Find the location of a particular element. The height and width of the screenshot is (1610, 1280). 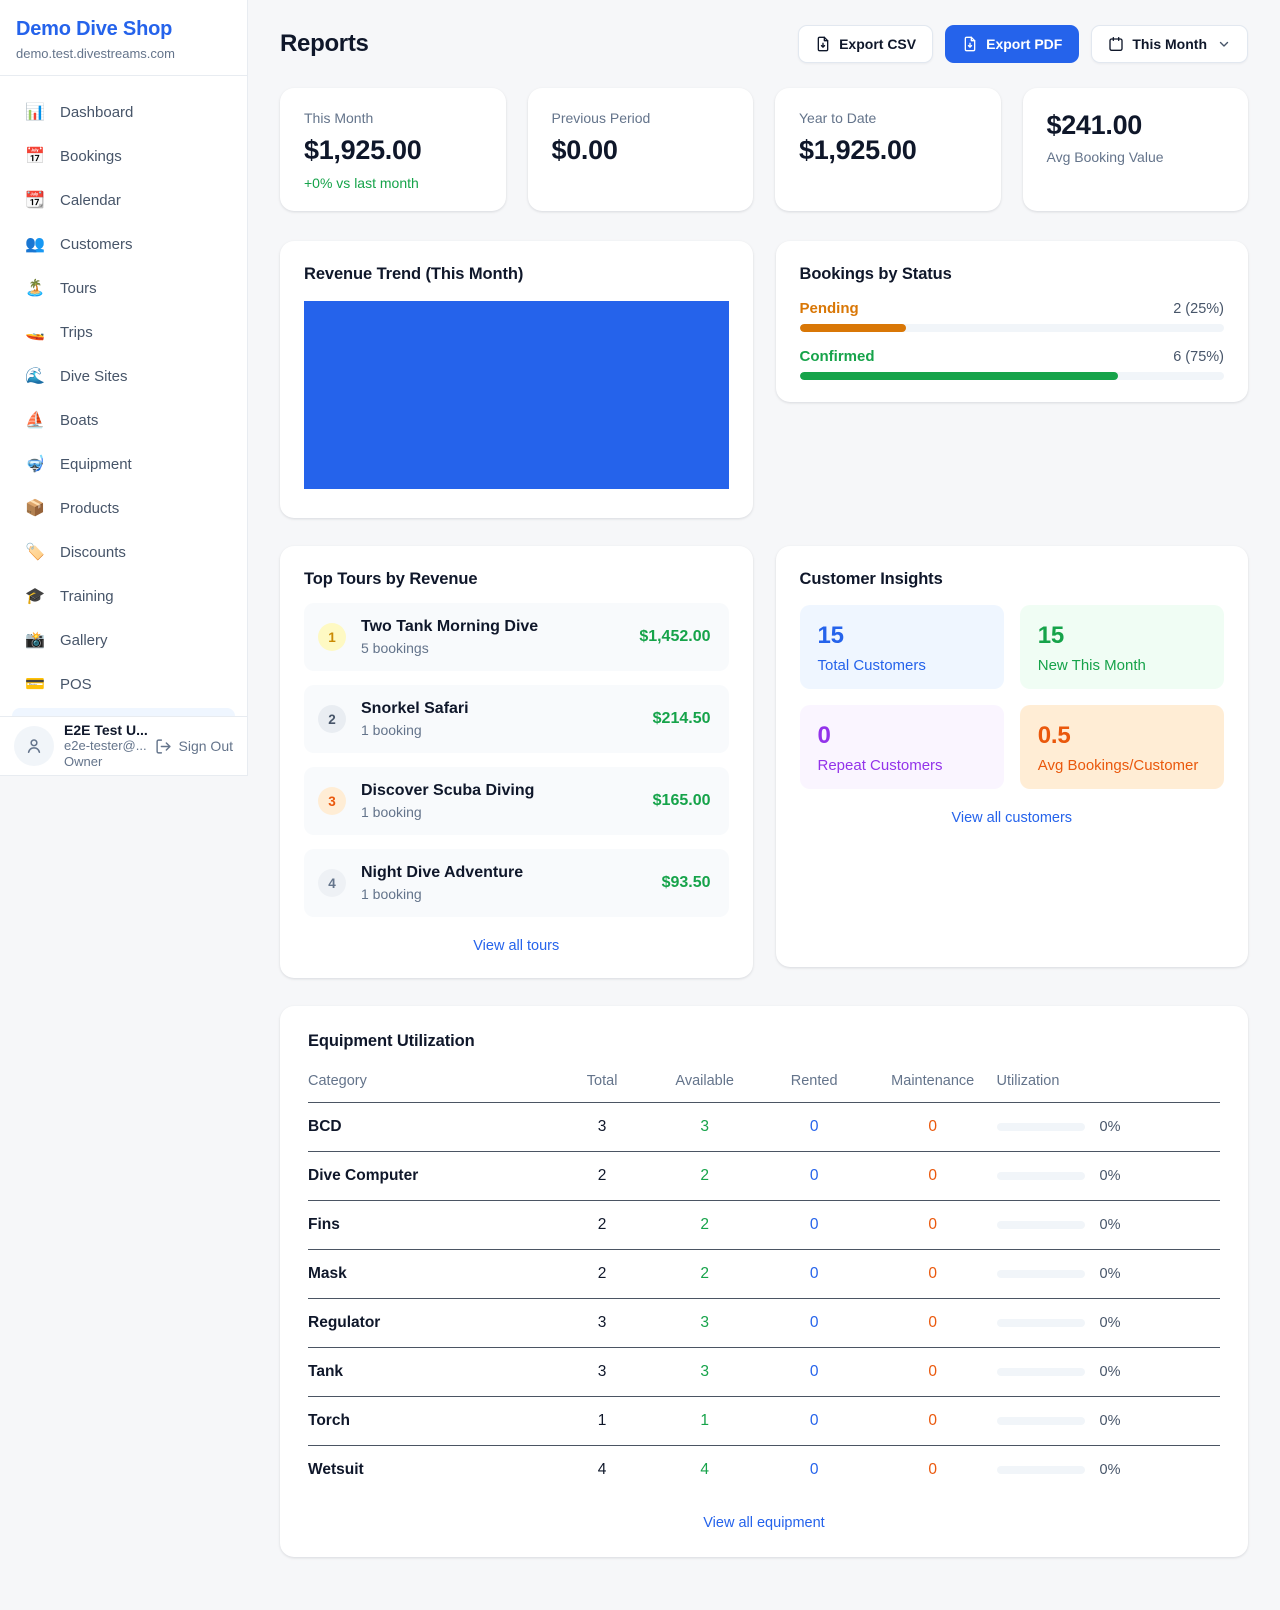

user-info: E2E Test U... e2e-tester@... Owner is located at coordinates (106, 746).